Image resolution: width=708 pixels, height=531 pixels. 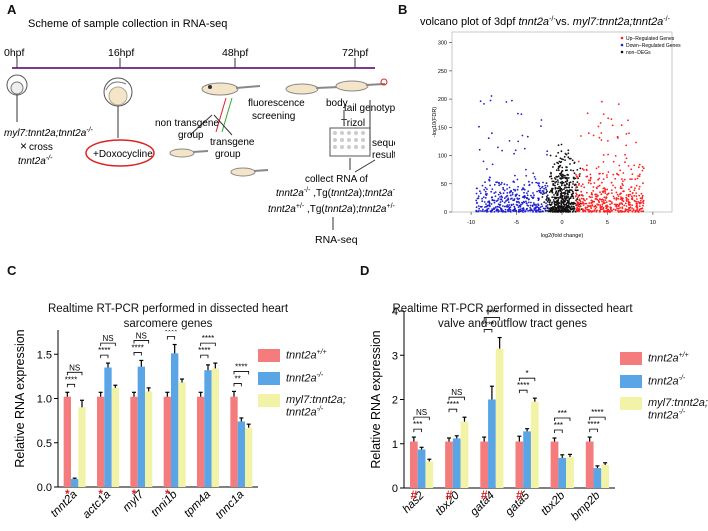 What do you see at coordinates (336, 240) in the screenshot?
I see `rnaseq-label: RNA-seq` at bounding box center [336, 240].